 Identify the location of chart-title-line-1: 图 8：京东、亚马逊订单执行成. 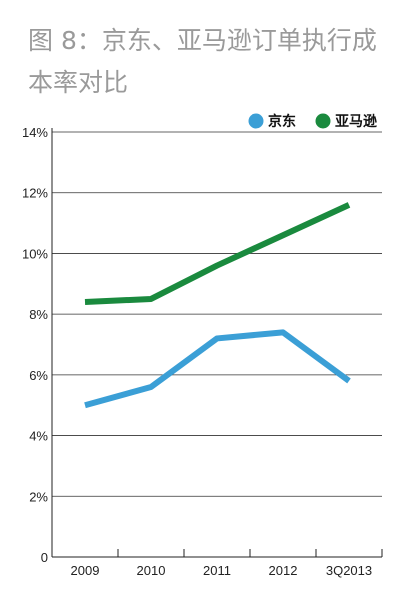
(202, 40).